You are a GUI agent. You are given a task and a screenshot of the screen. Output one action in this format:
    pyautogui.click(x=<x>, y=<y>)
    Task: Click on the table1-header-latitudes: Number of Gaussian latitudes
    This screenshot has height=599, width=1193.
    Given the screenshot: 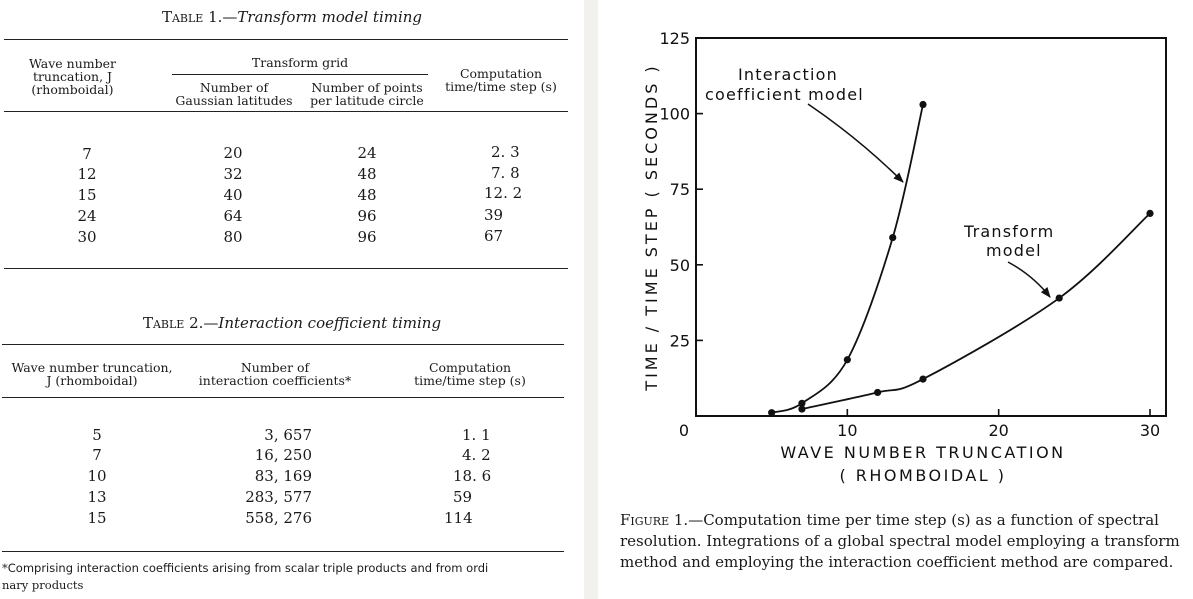 What is the action you would take?
    pyautogui.click(x=234, y=94)
    